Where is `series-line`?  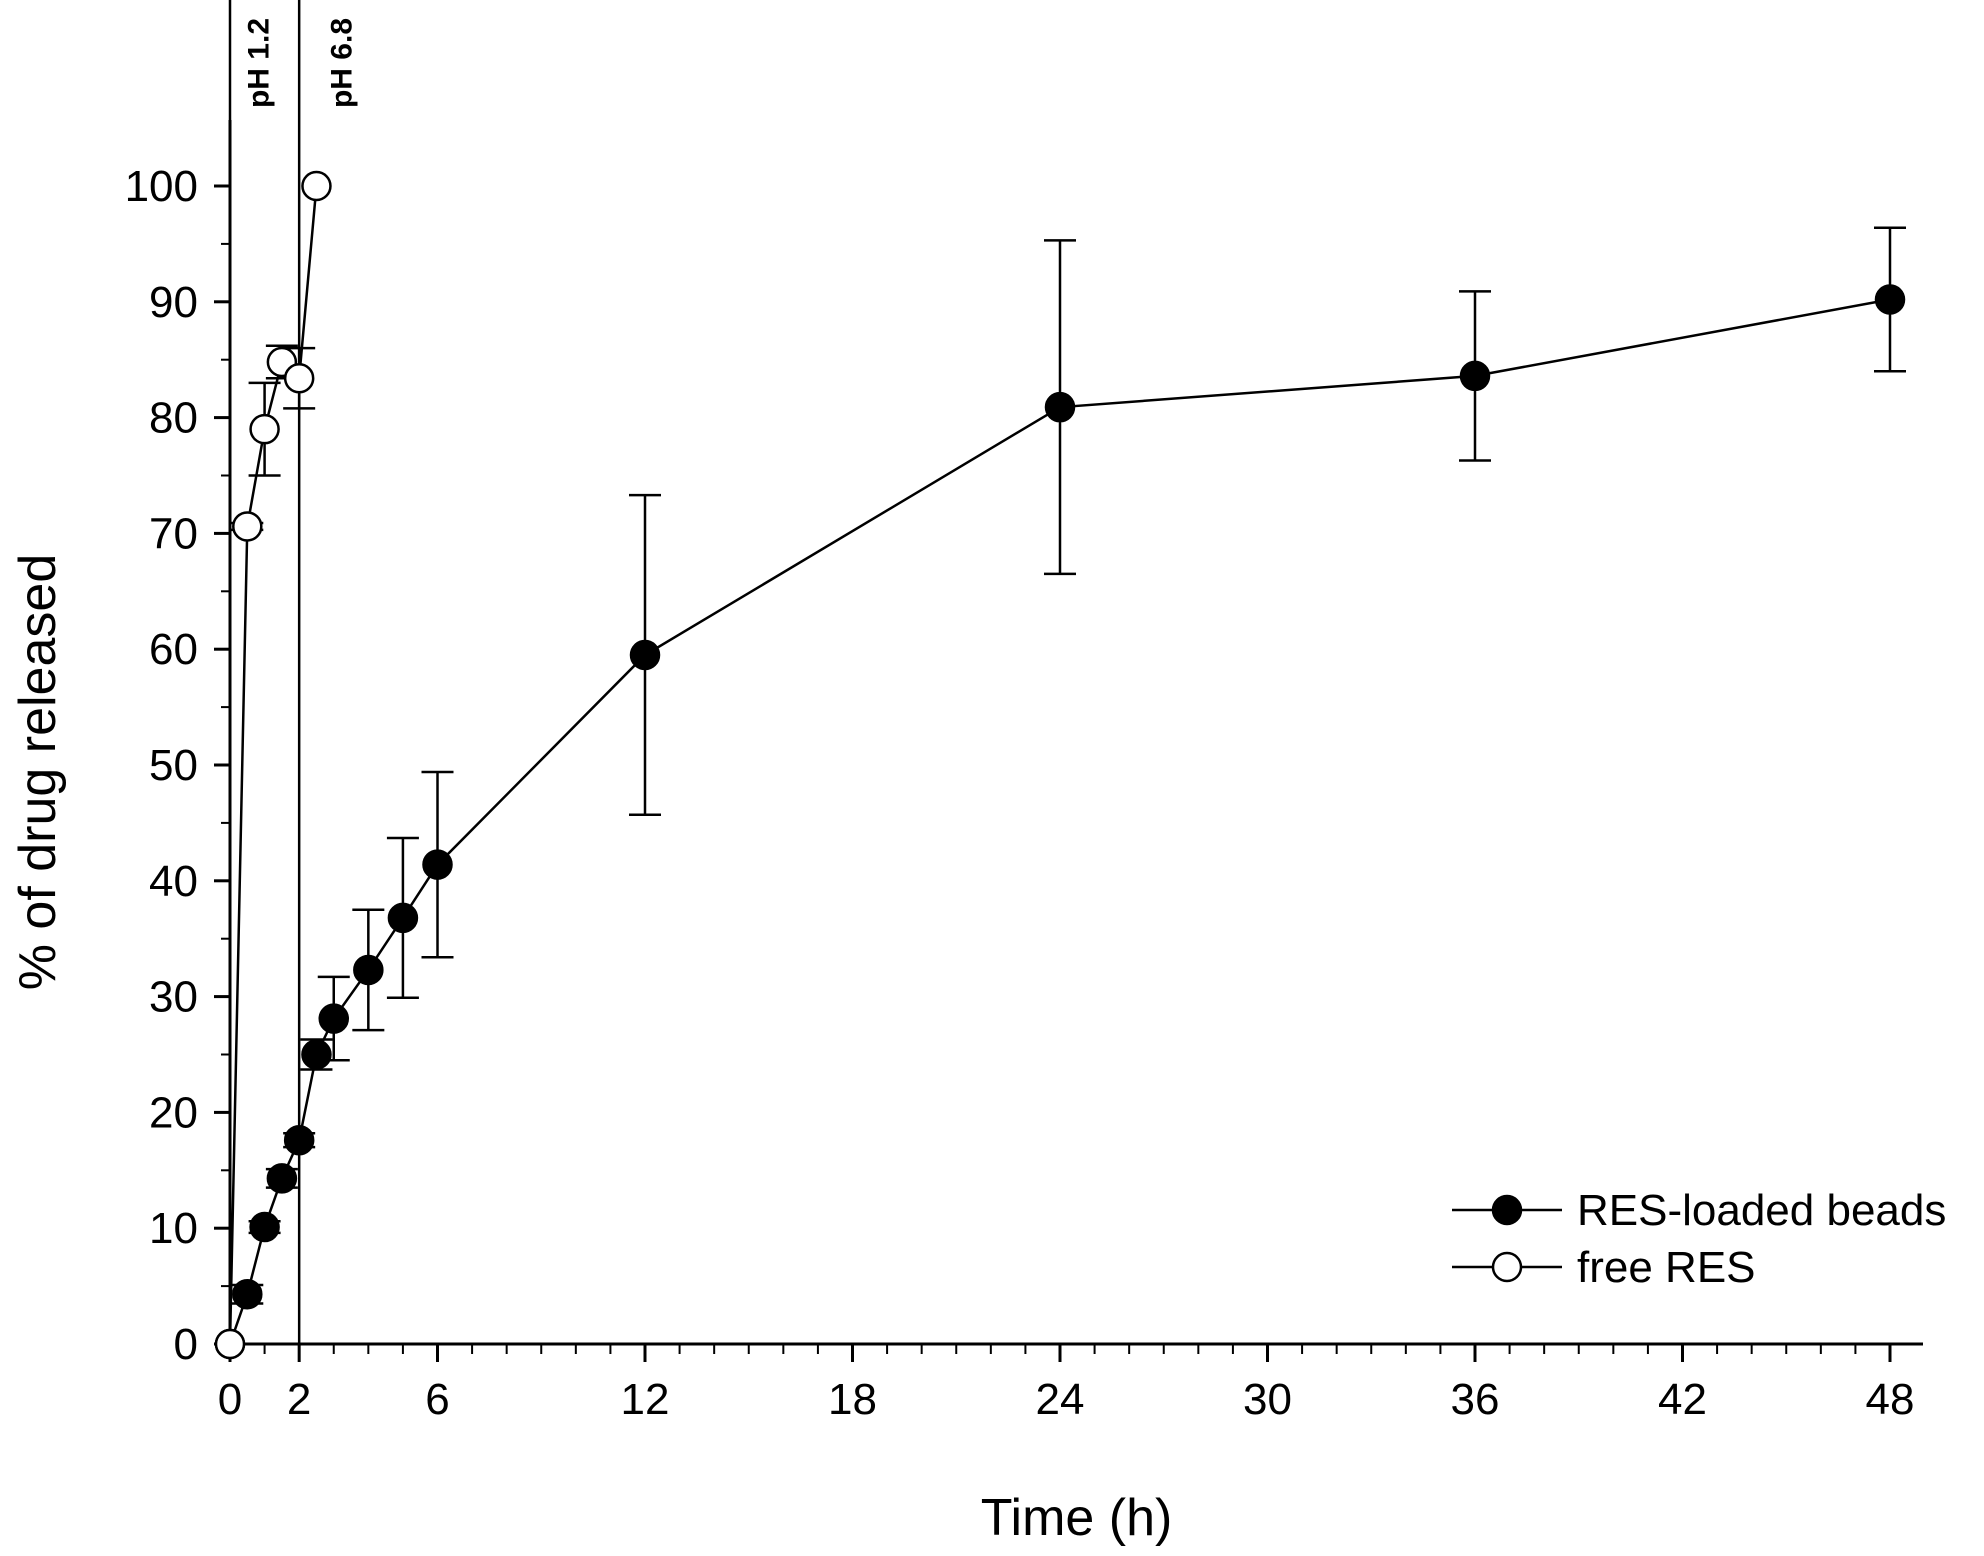
series-line is located at coordinates (273, 765).